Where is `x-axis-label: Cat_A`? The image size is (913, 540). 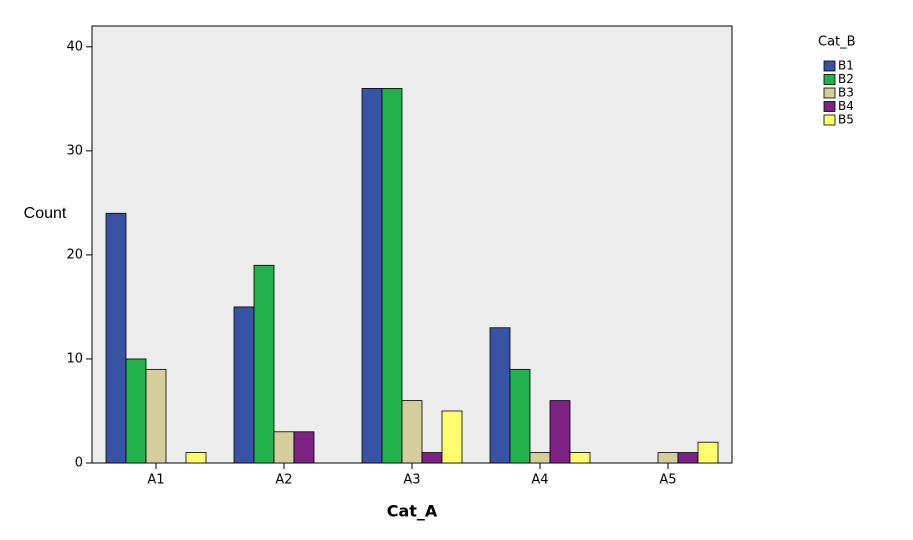 x-axis-label: Cat_A is located at coordinates (412, 511).